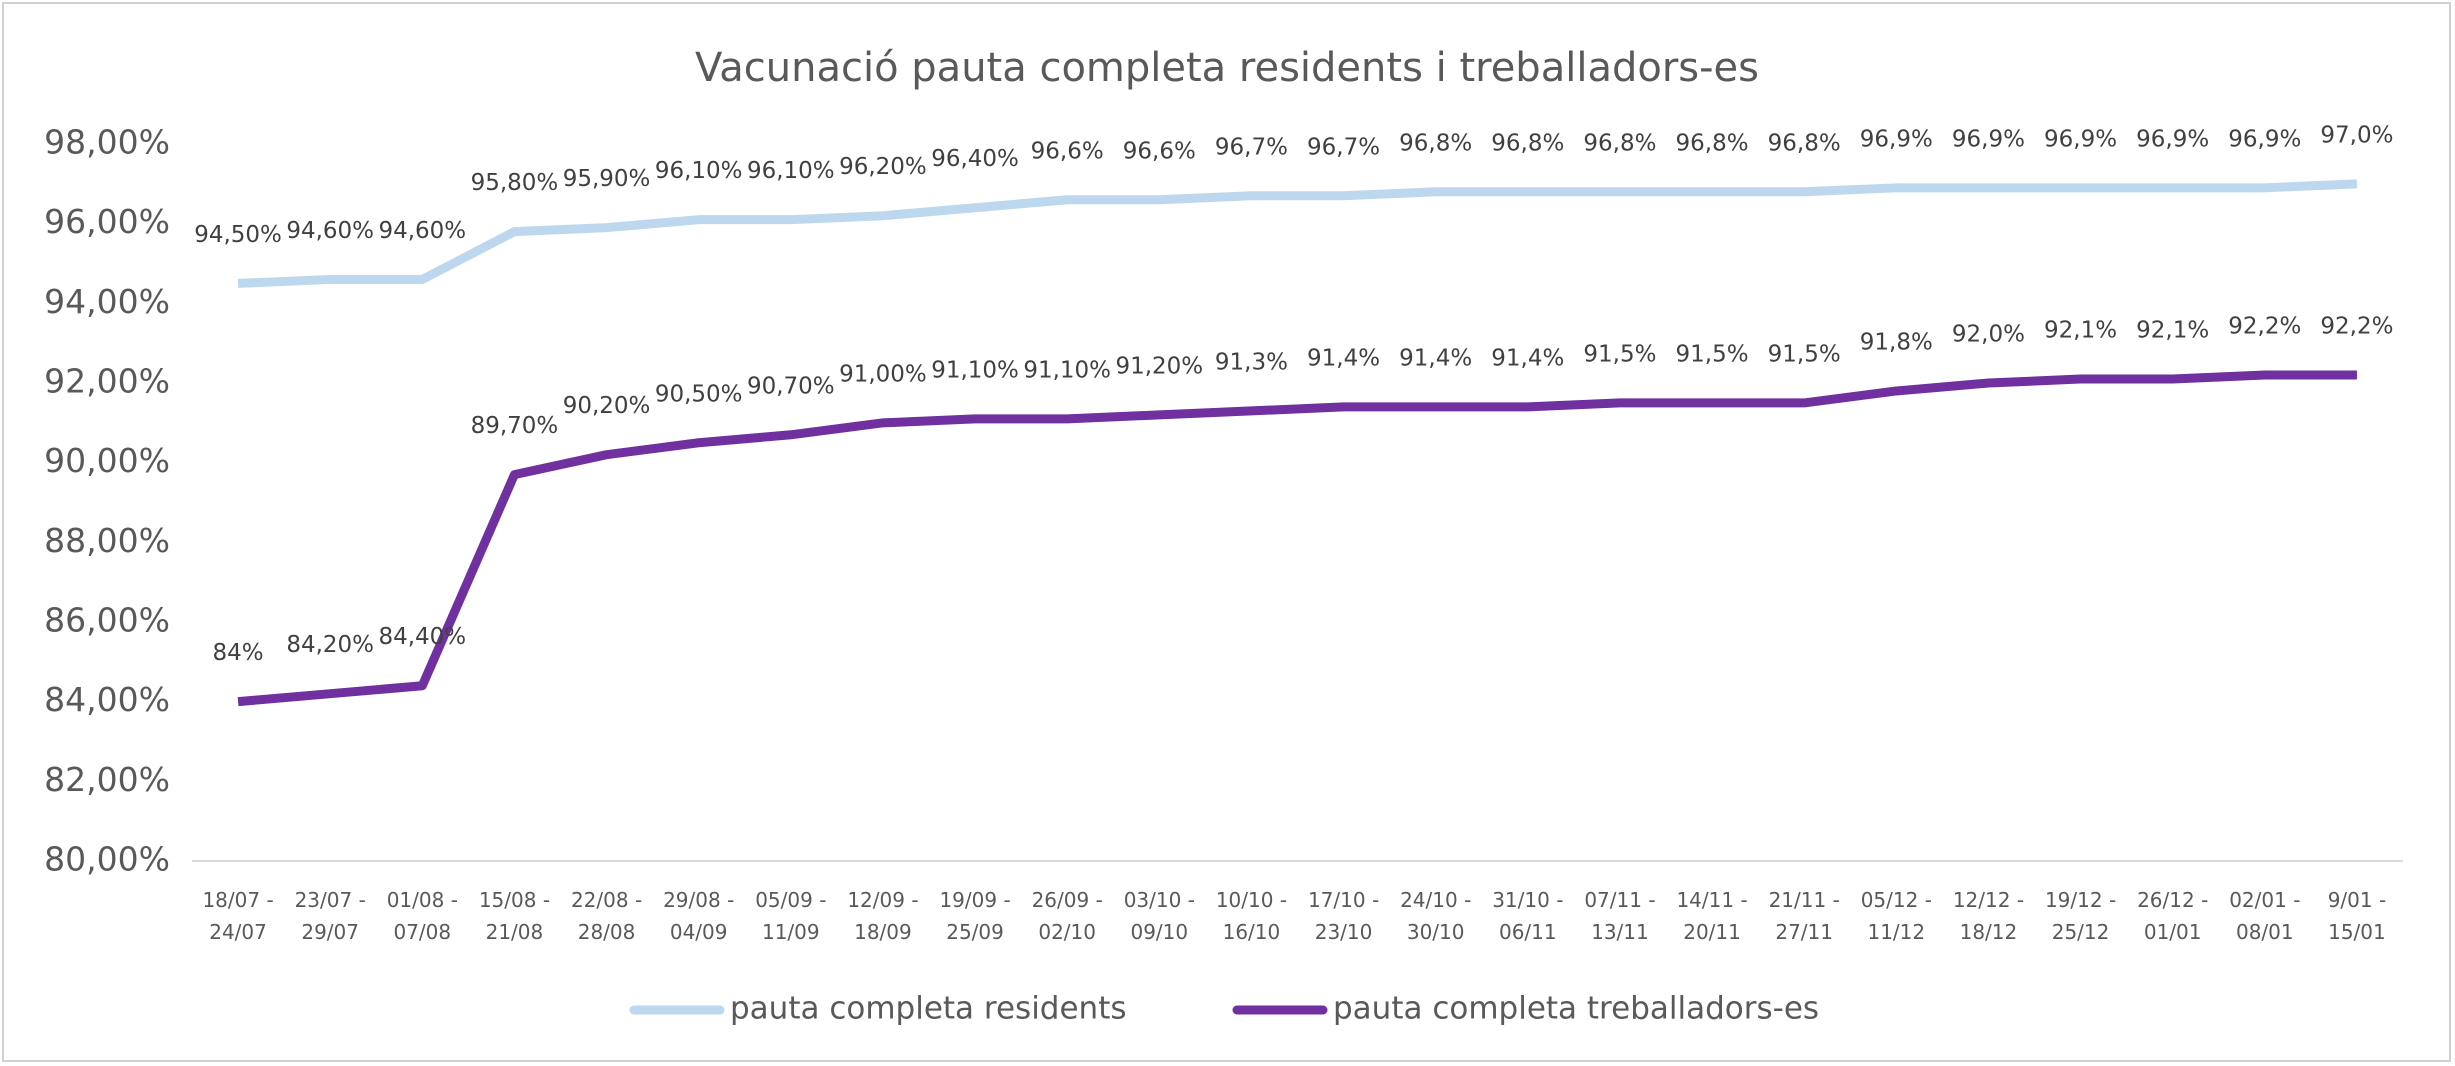 The height and width of the screenshot is (1066, 2455). What do you see at coordinates (107, 859) in the screenshot?
I see `y-tick-label: 80,00%` at bounding box center [107, 859].